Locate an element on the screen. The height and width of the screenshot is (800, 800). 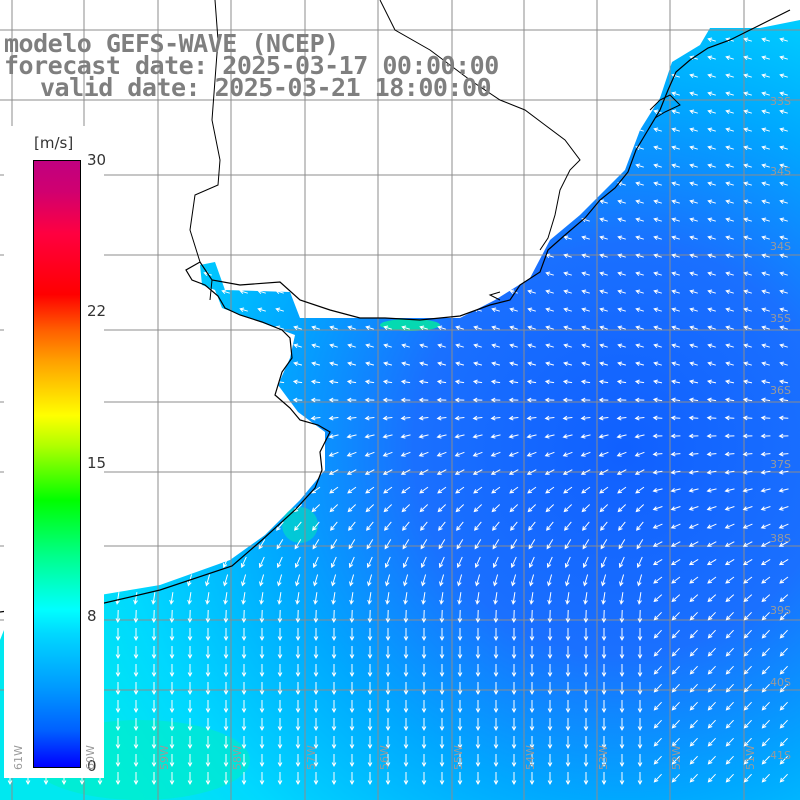
high-wind-patch-coast is located at coordinates (300, 525).